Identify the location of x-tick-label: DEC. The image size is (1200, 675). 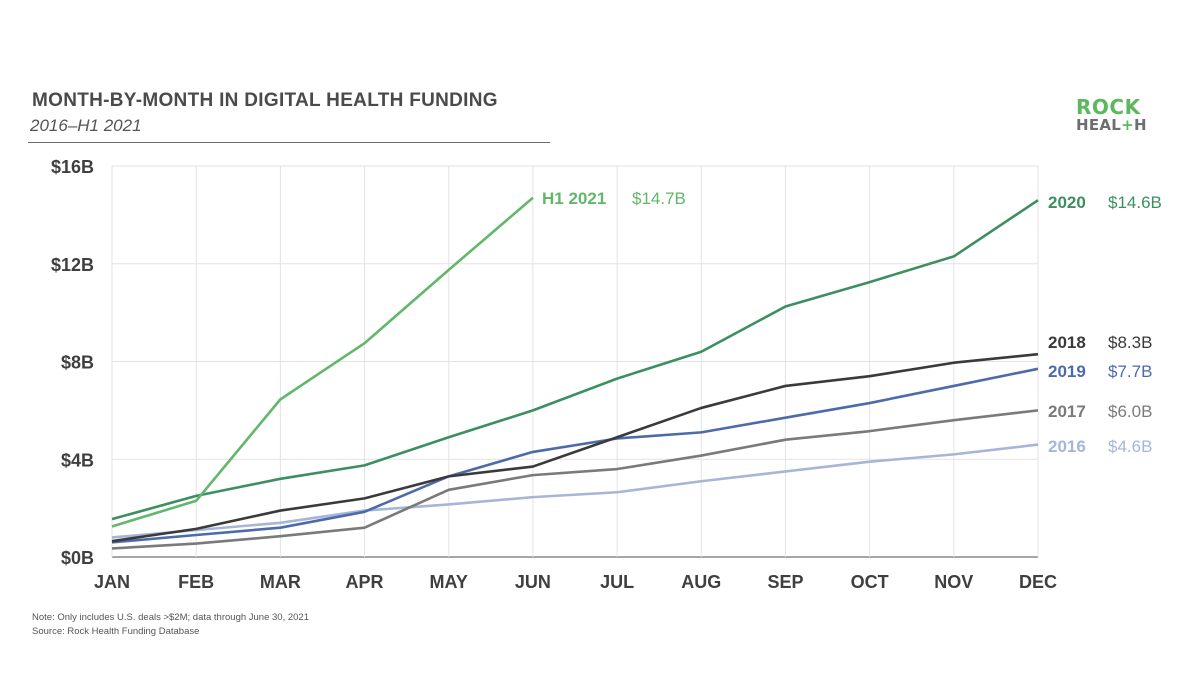
(1038, 582).